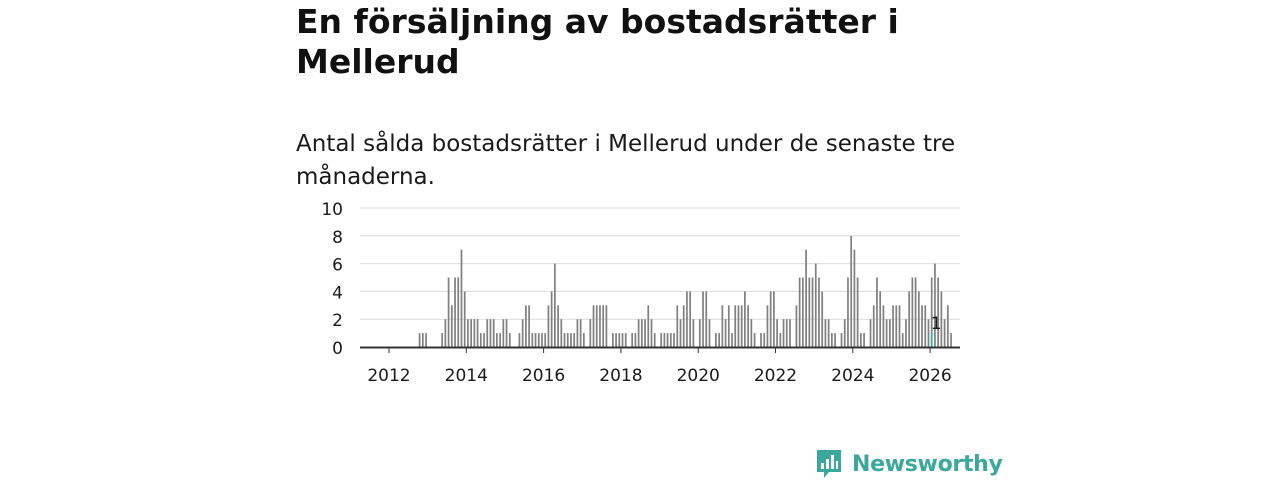 The height and width of the screenshot is (481, 1280). Describe the element at coordinates (337, 321) in the screenshot. I see `y-tick-label: 2` at that location.